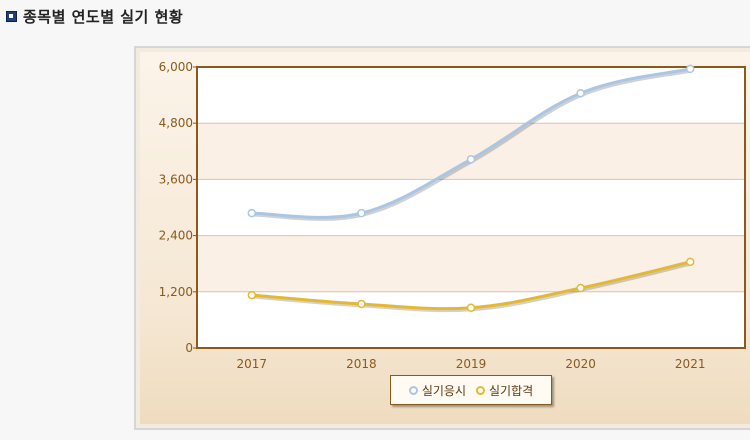 The width and height of the screenshot is (750, 440). Describe the element at coordinates (176, 179) in the screenshot. I see `y-tick-label: 3,600` at that location.